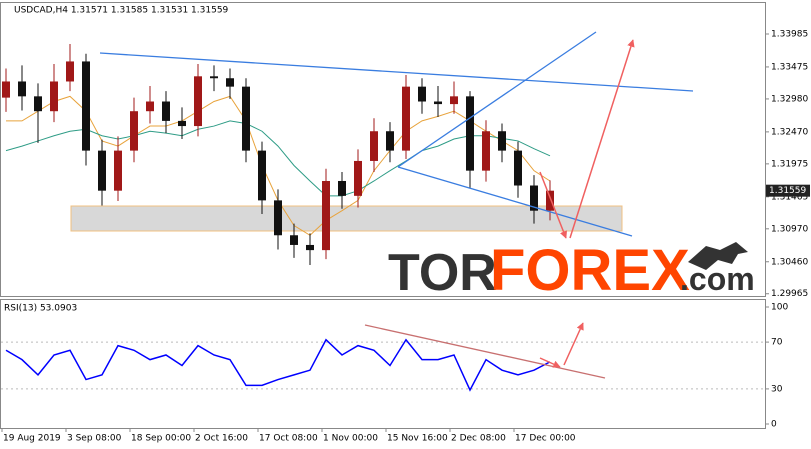 This screenshot has width=811, height=449. I want to click on y-tick-label: 1.29965, so click(789, 294).